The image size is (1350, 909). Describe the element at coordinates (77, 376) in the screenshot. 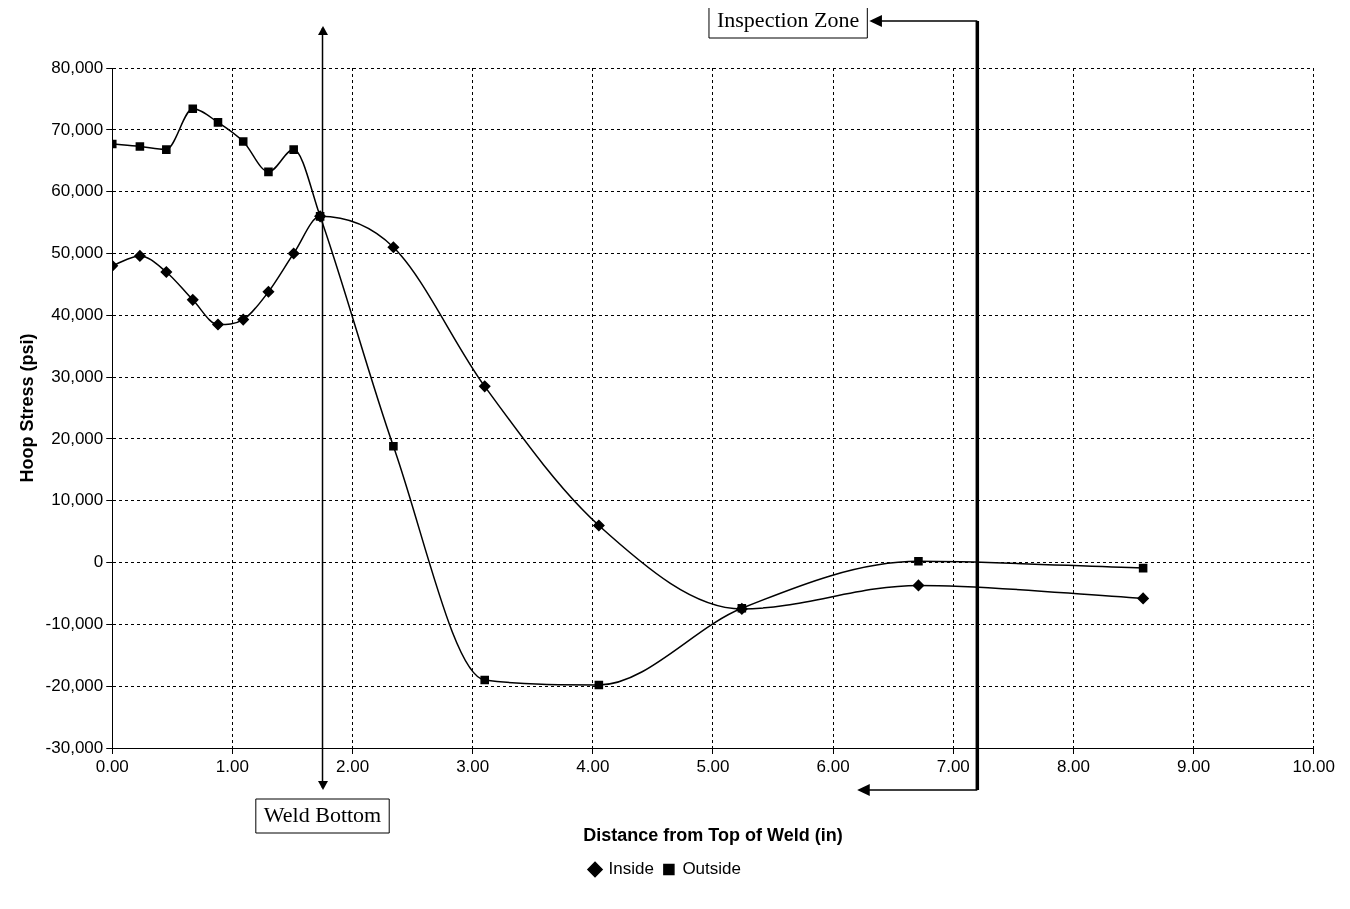

I see `y-tick-label: 30,000` at that location.